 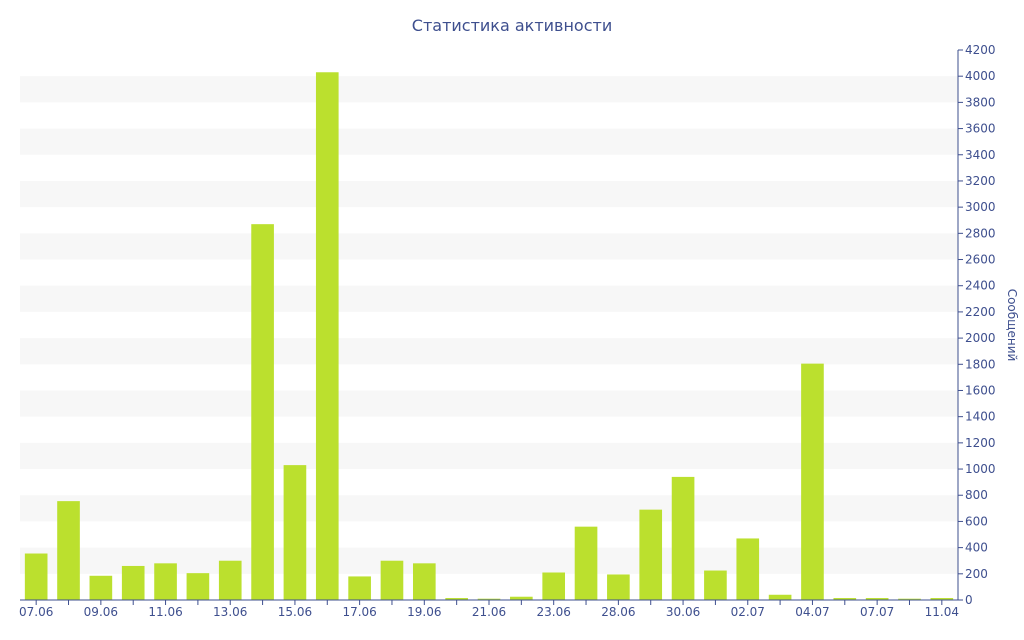 What do you see at coordinates (512, 25) in the screenshot?
I see `chart-title: Статистика активности` at bounding box center [512, 25].